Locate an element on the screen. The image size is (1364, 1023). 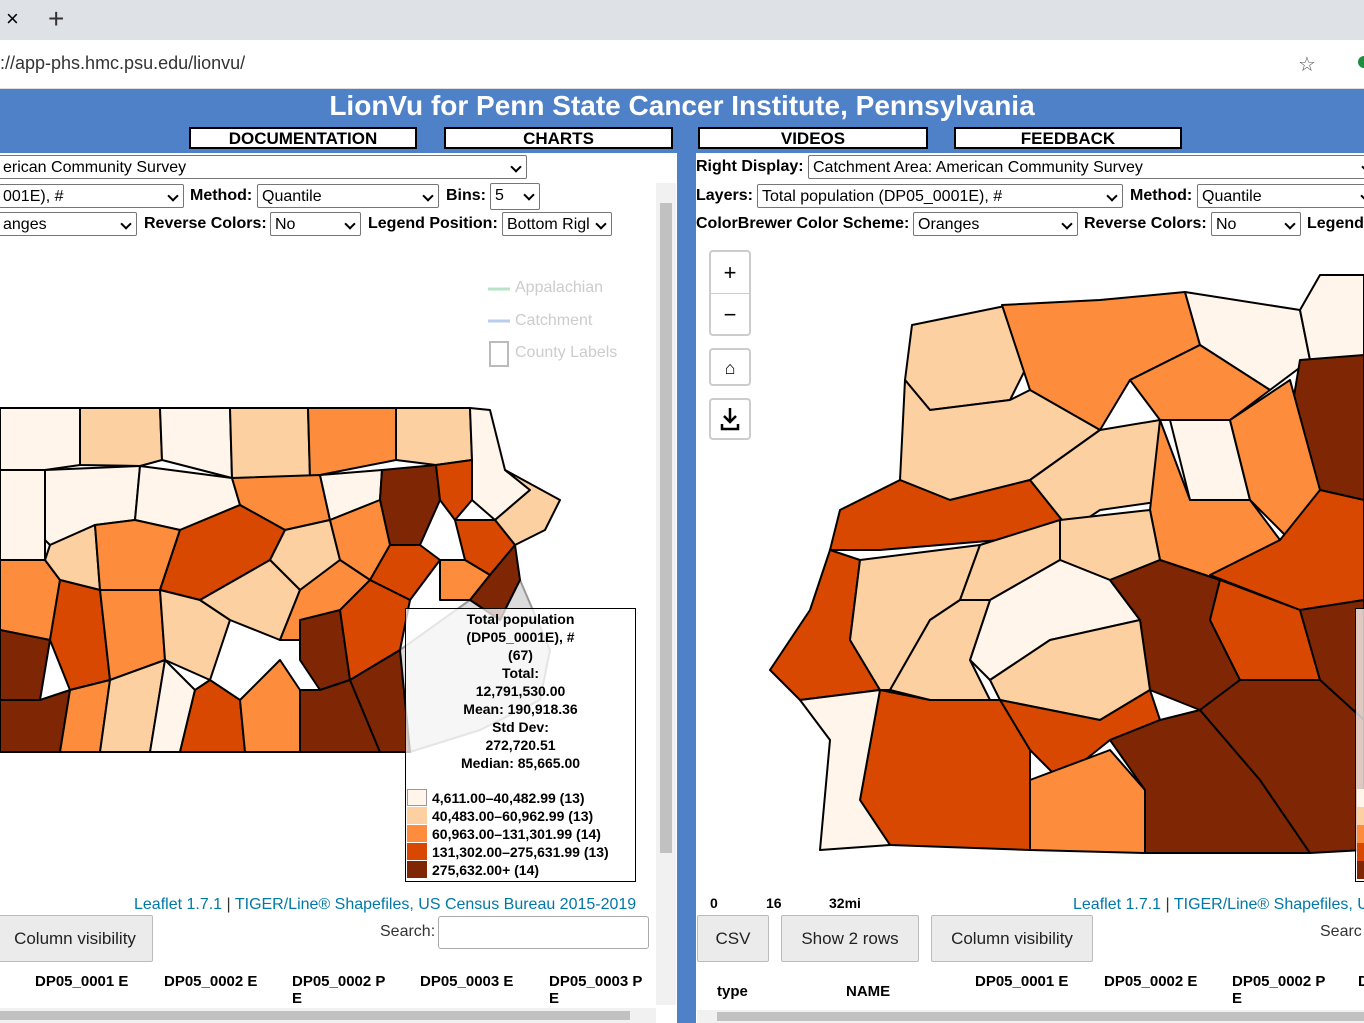
vertical-scrollbar is located at coordinates (666, 594).